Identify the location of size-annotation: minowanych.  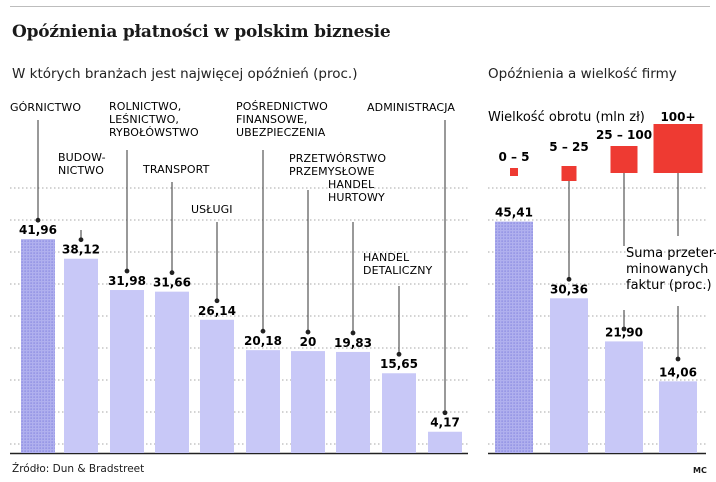
(667, 269).